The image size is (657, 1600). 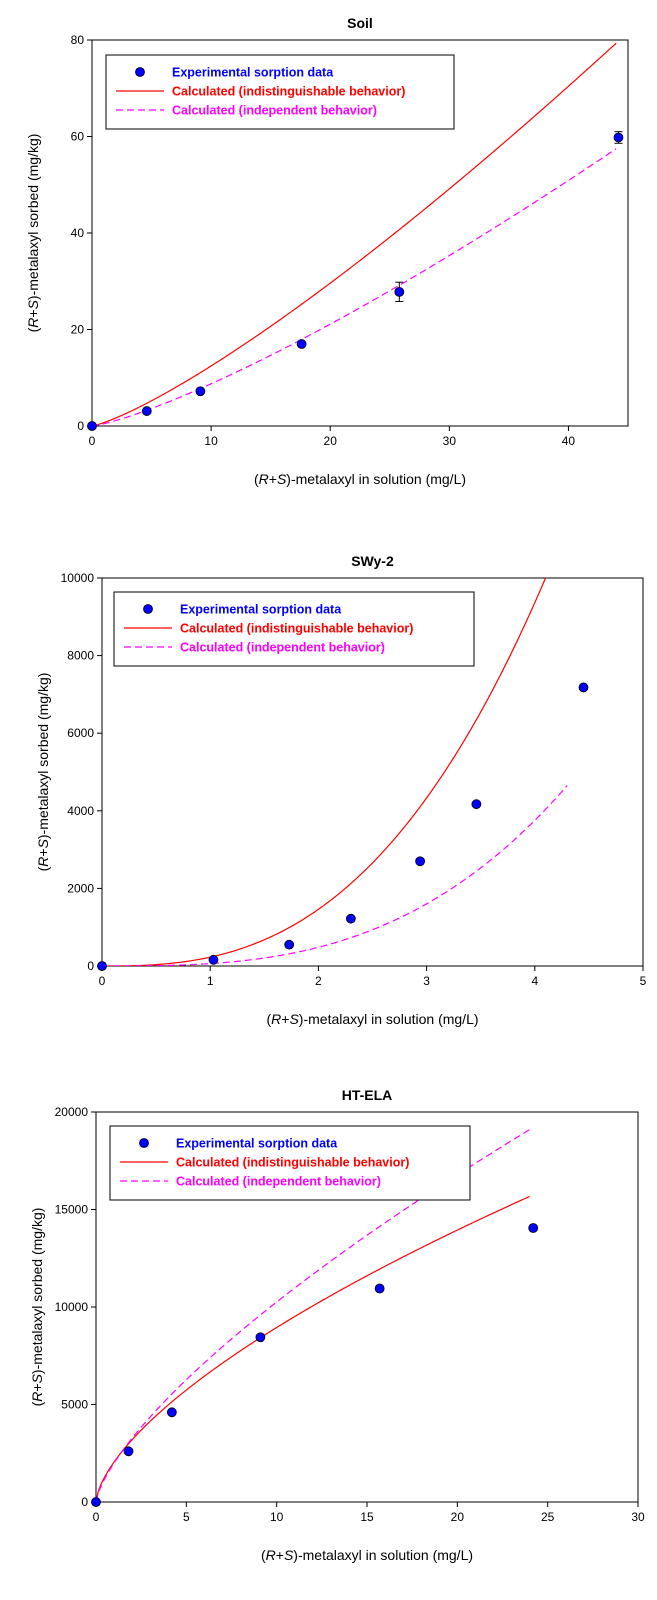 What do you see at coordinates (80, 733) in the screenshot?
I see `y-tick-label: 6000` at bounding box center [80, 733].